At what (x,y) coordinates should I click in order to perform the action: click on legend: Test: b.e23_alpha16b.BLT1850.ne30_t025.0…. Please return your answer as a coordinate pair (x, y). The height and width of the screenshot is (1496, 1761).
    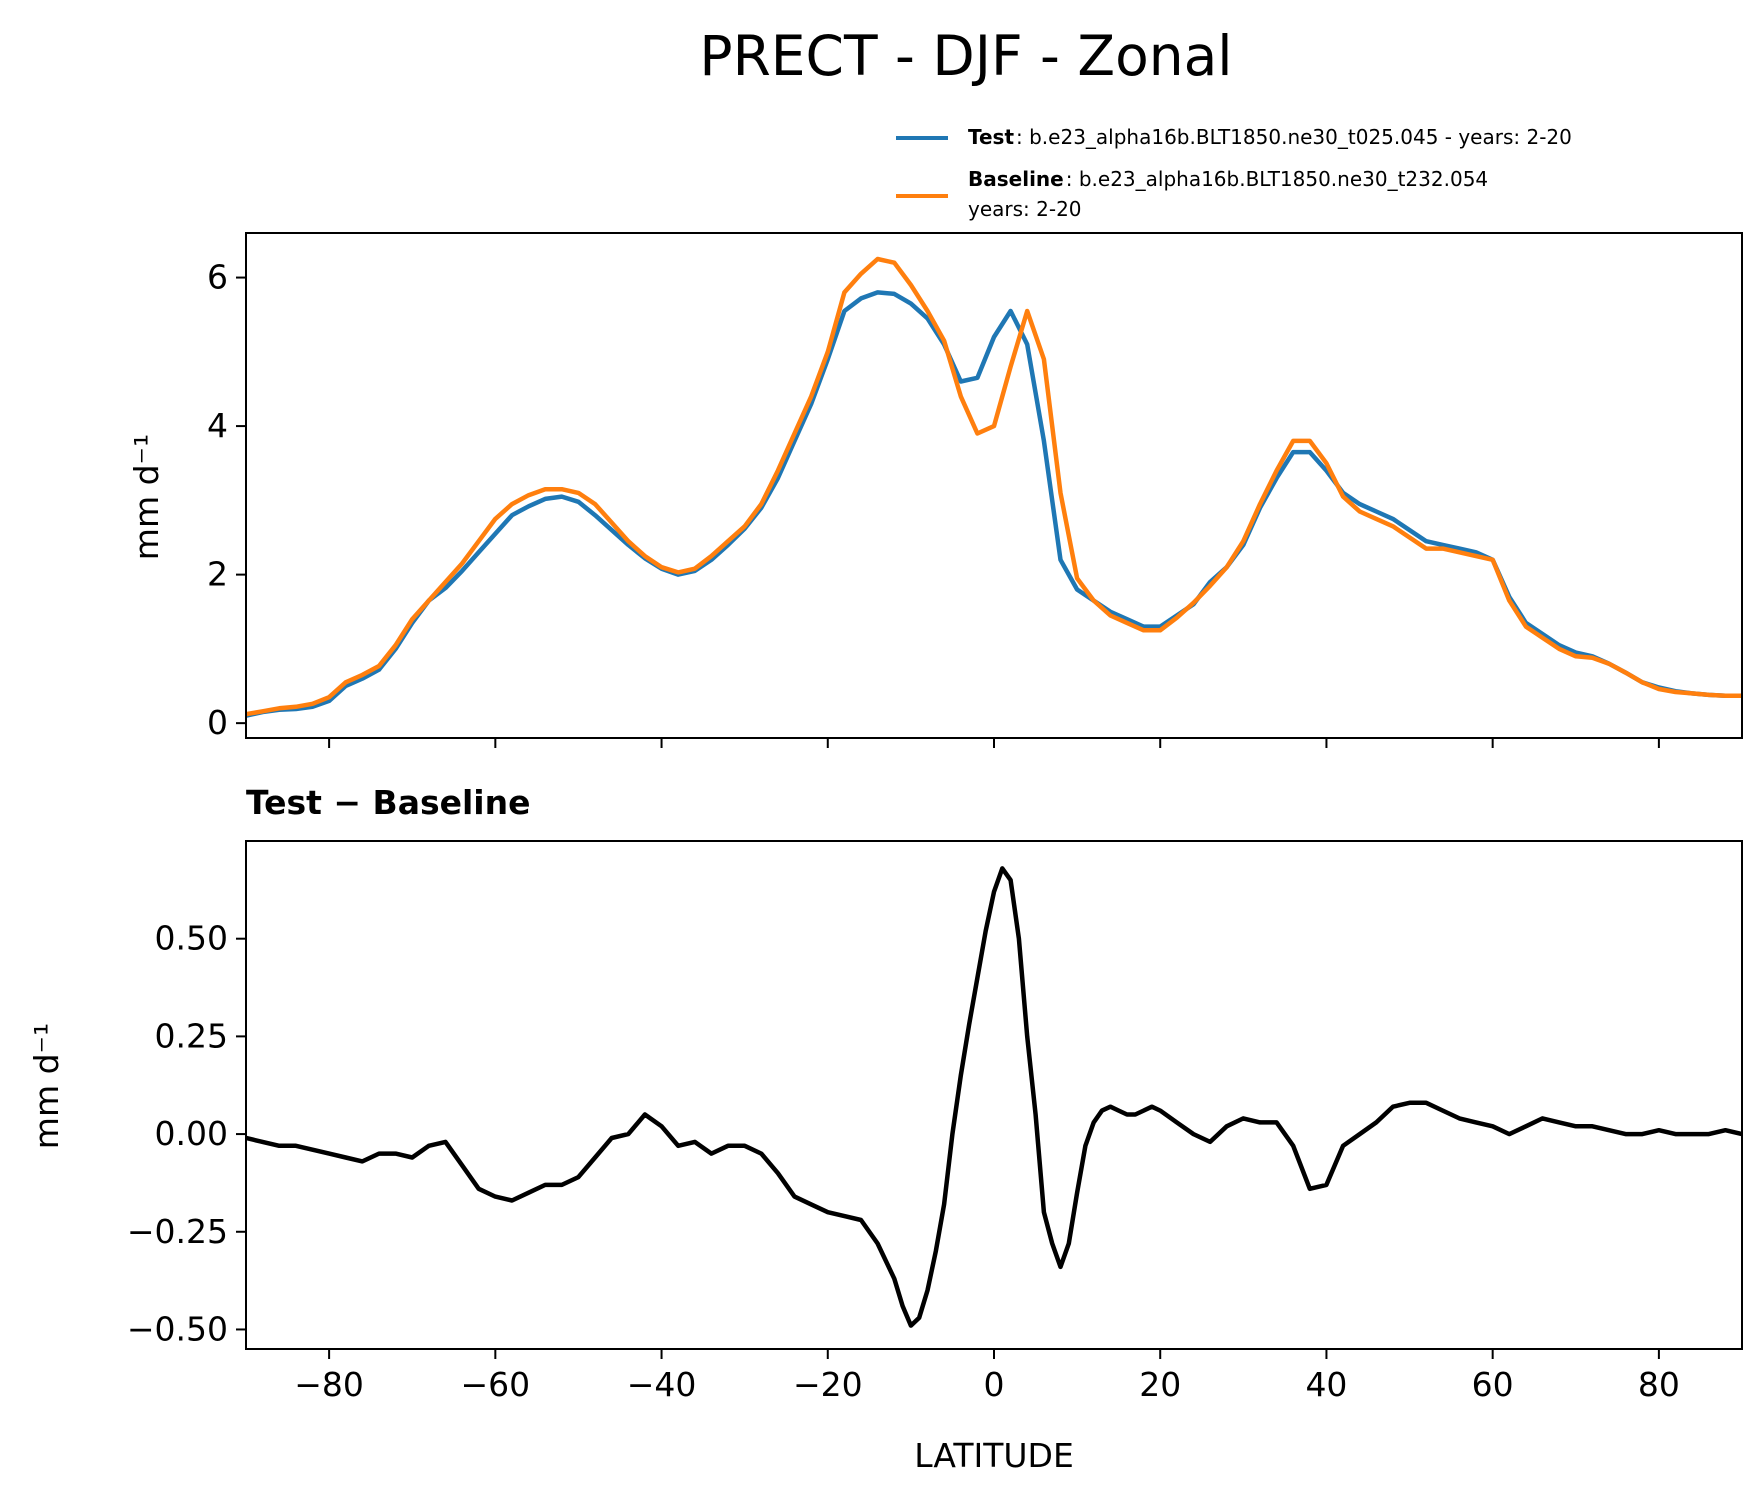
    Looking at the image, I should click on (1234, 173).